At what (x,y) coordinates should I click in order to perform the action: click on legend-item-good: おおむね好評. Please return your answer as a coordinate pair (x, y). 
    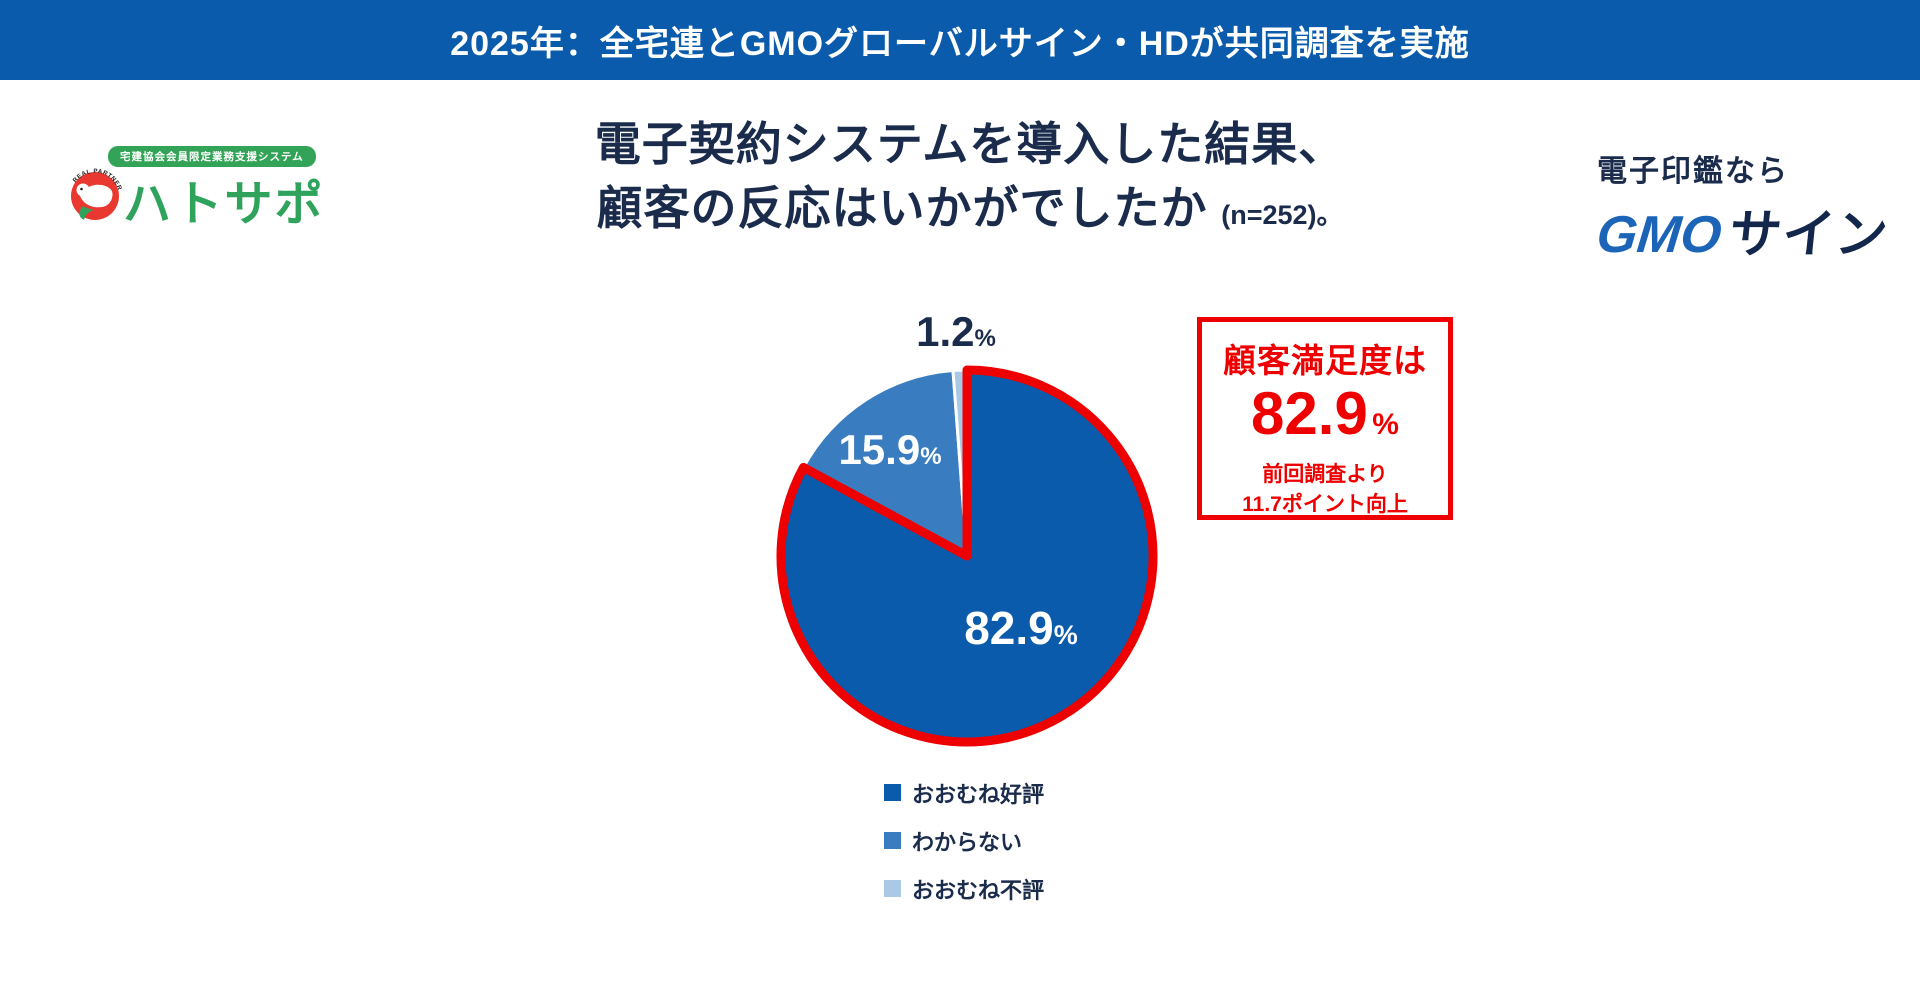
    Looking at the image, I should click on (964, 794).